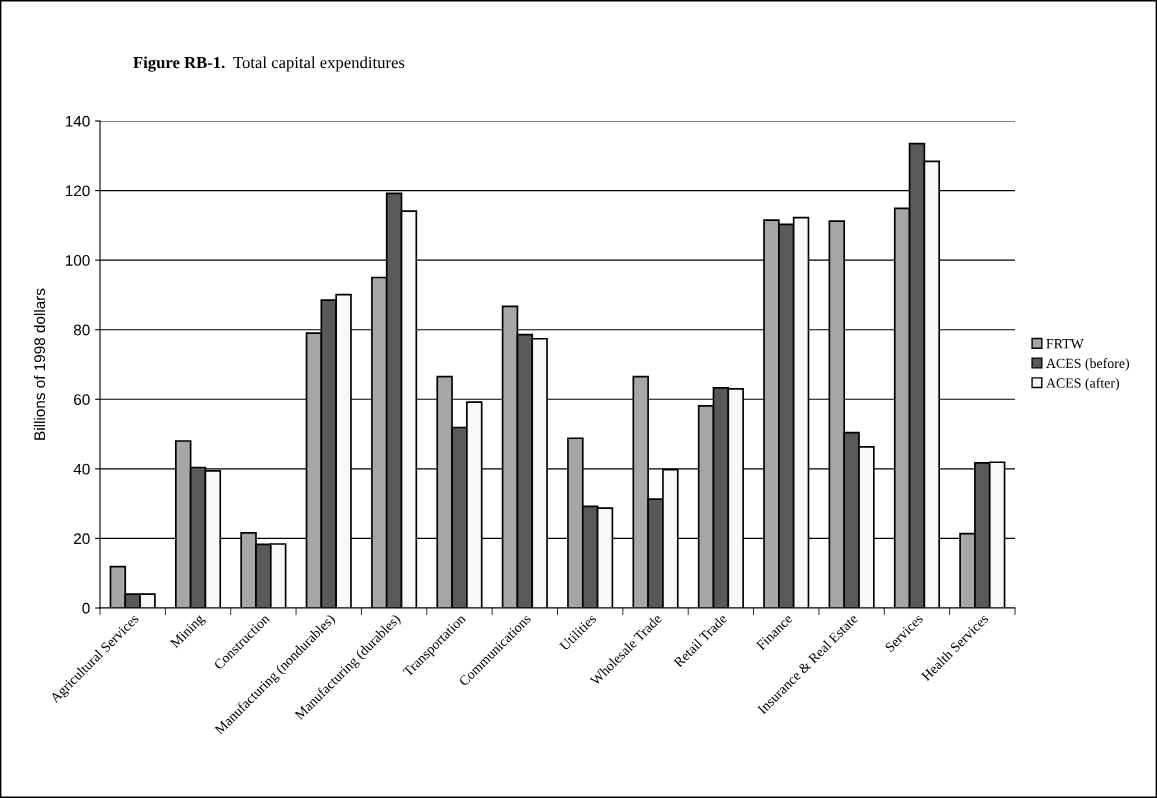 Image resolution: width=1157 pixels, height=798 pixels. What do you see at coordinates (39, 364) in the screenshot?
I see `y-axis-title: Billions of 1998 dollars` at bounding box center [39, 364].